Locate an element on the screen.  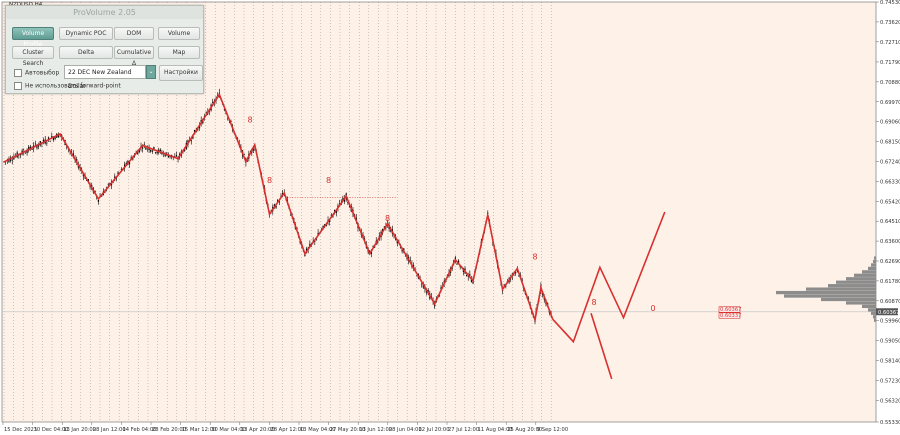
x-tick-label: 28 Feb 20:00 is located at coordinates (169, 430).